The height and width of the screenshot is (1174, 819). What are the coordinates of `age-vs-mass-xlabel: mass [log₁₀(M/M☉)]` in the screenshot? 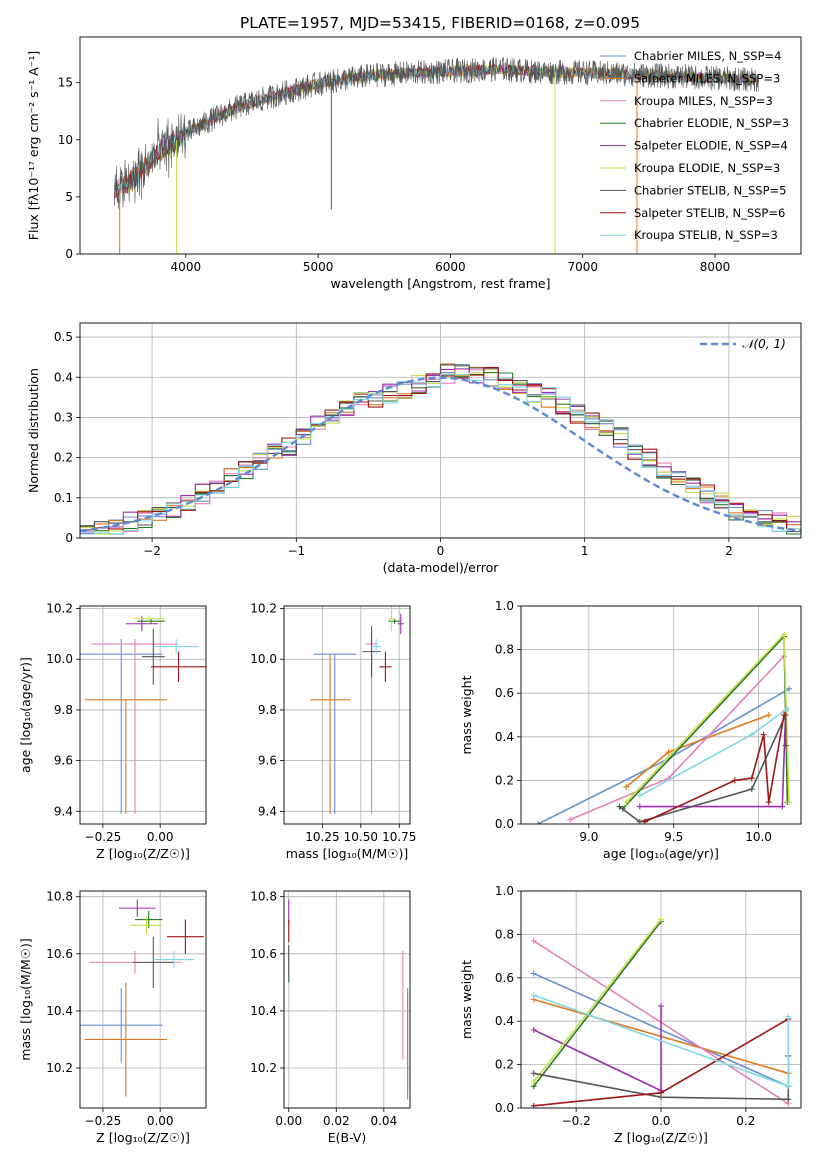 It's located at (347, 853).